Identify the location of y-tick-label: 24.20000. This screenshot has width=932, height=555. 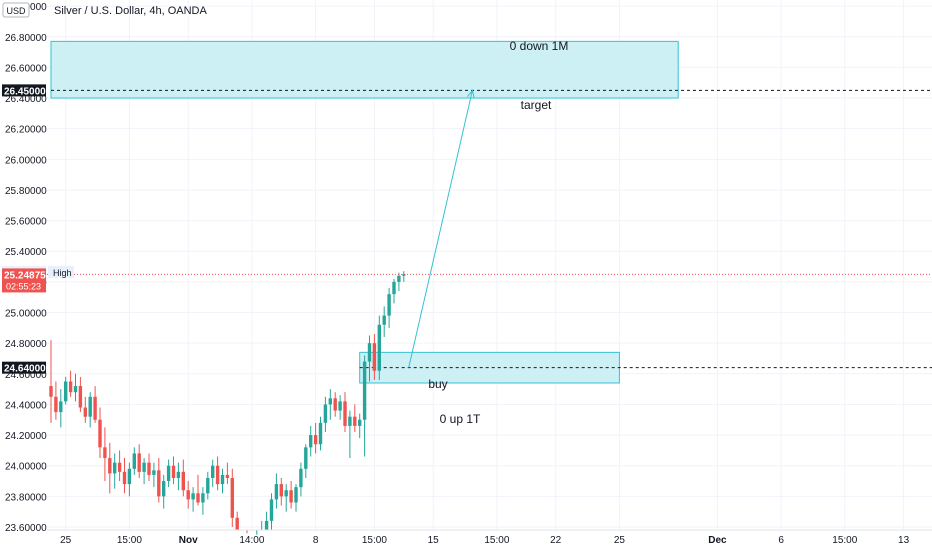
(26, 436).